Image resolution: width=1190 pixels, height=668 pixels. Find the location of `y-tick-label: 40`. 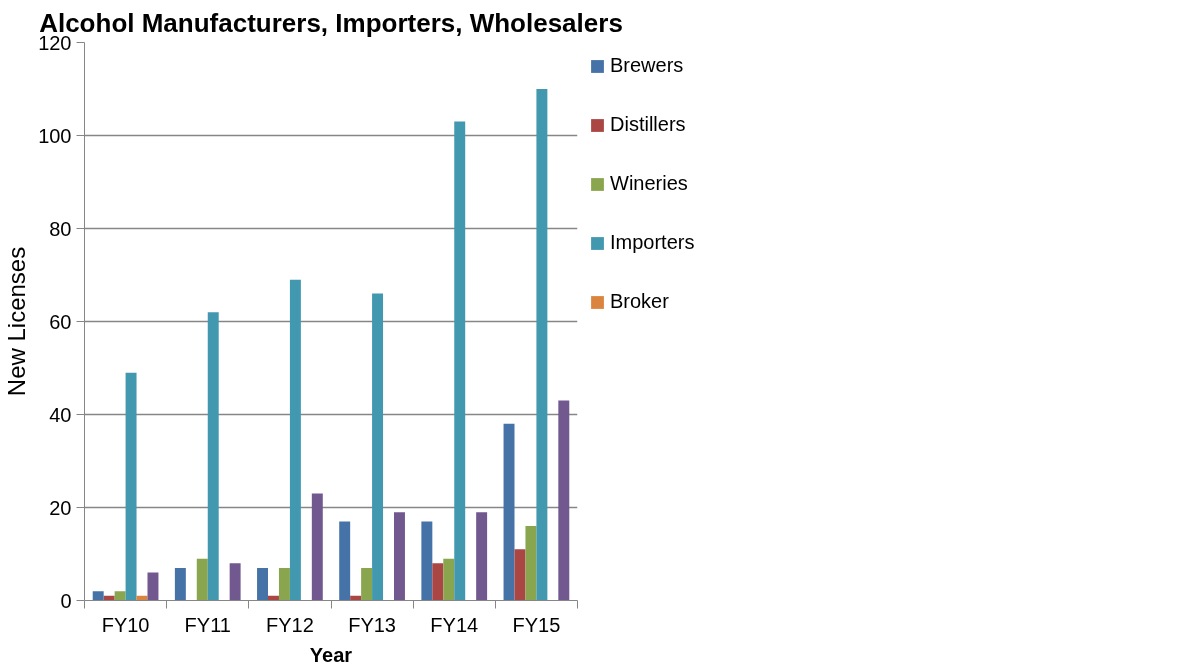

y-tick-label: 40 is located at coordinates (60, 414).